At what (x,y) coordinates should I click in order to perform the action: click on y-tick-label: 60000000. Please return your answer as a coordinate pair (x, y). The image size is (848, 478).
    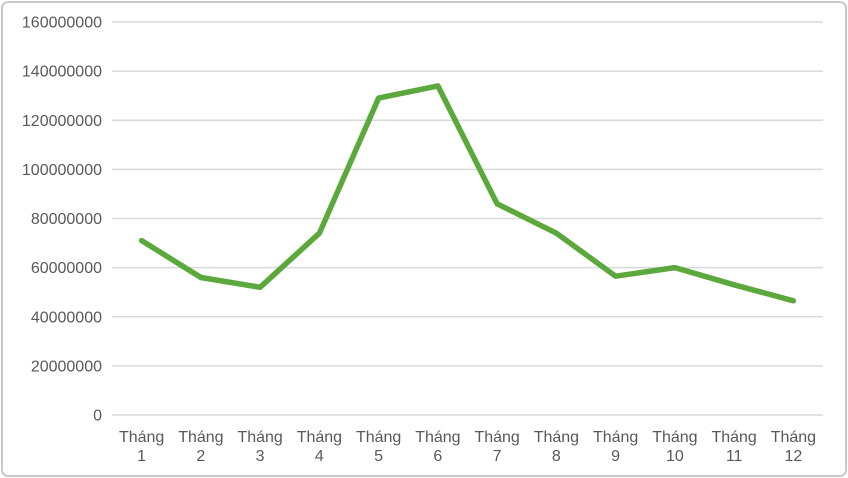
    Looking at the image, I should click on (66, 268).